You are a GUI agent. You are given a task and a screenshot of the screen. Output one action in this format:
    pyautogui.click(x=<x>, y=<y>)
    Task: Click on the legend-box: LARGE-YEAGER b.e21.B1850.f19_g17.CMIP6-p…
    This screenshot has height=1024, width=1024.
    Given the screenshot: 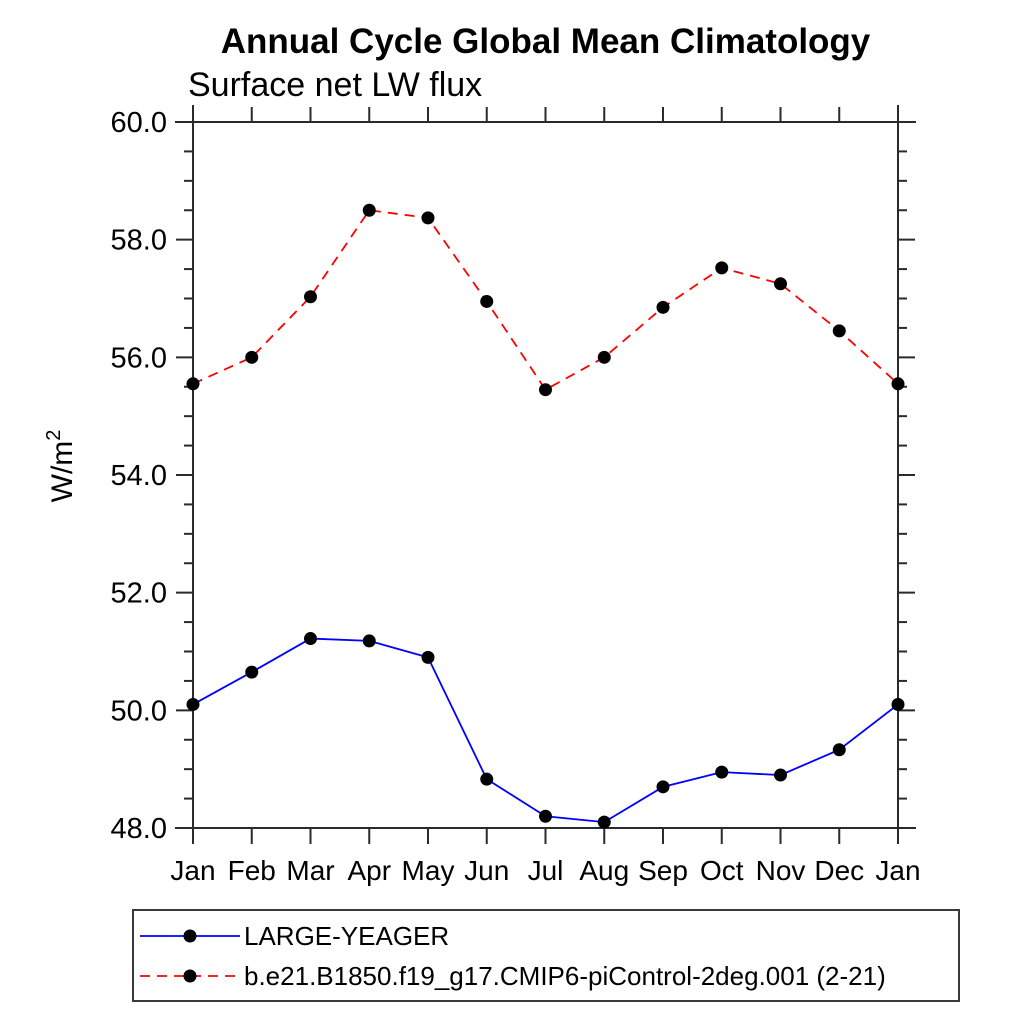 What is the action you would take?
    pyautogui.click(x=546, y=955)
    